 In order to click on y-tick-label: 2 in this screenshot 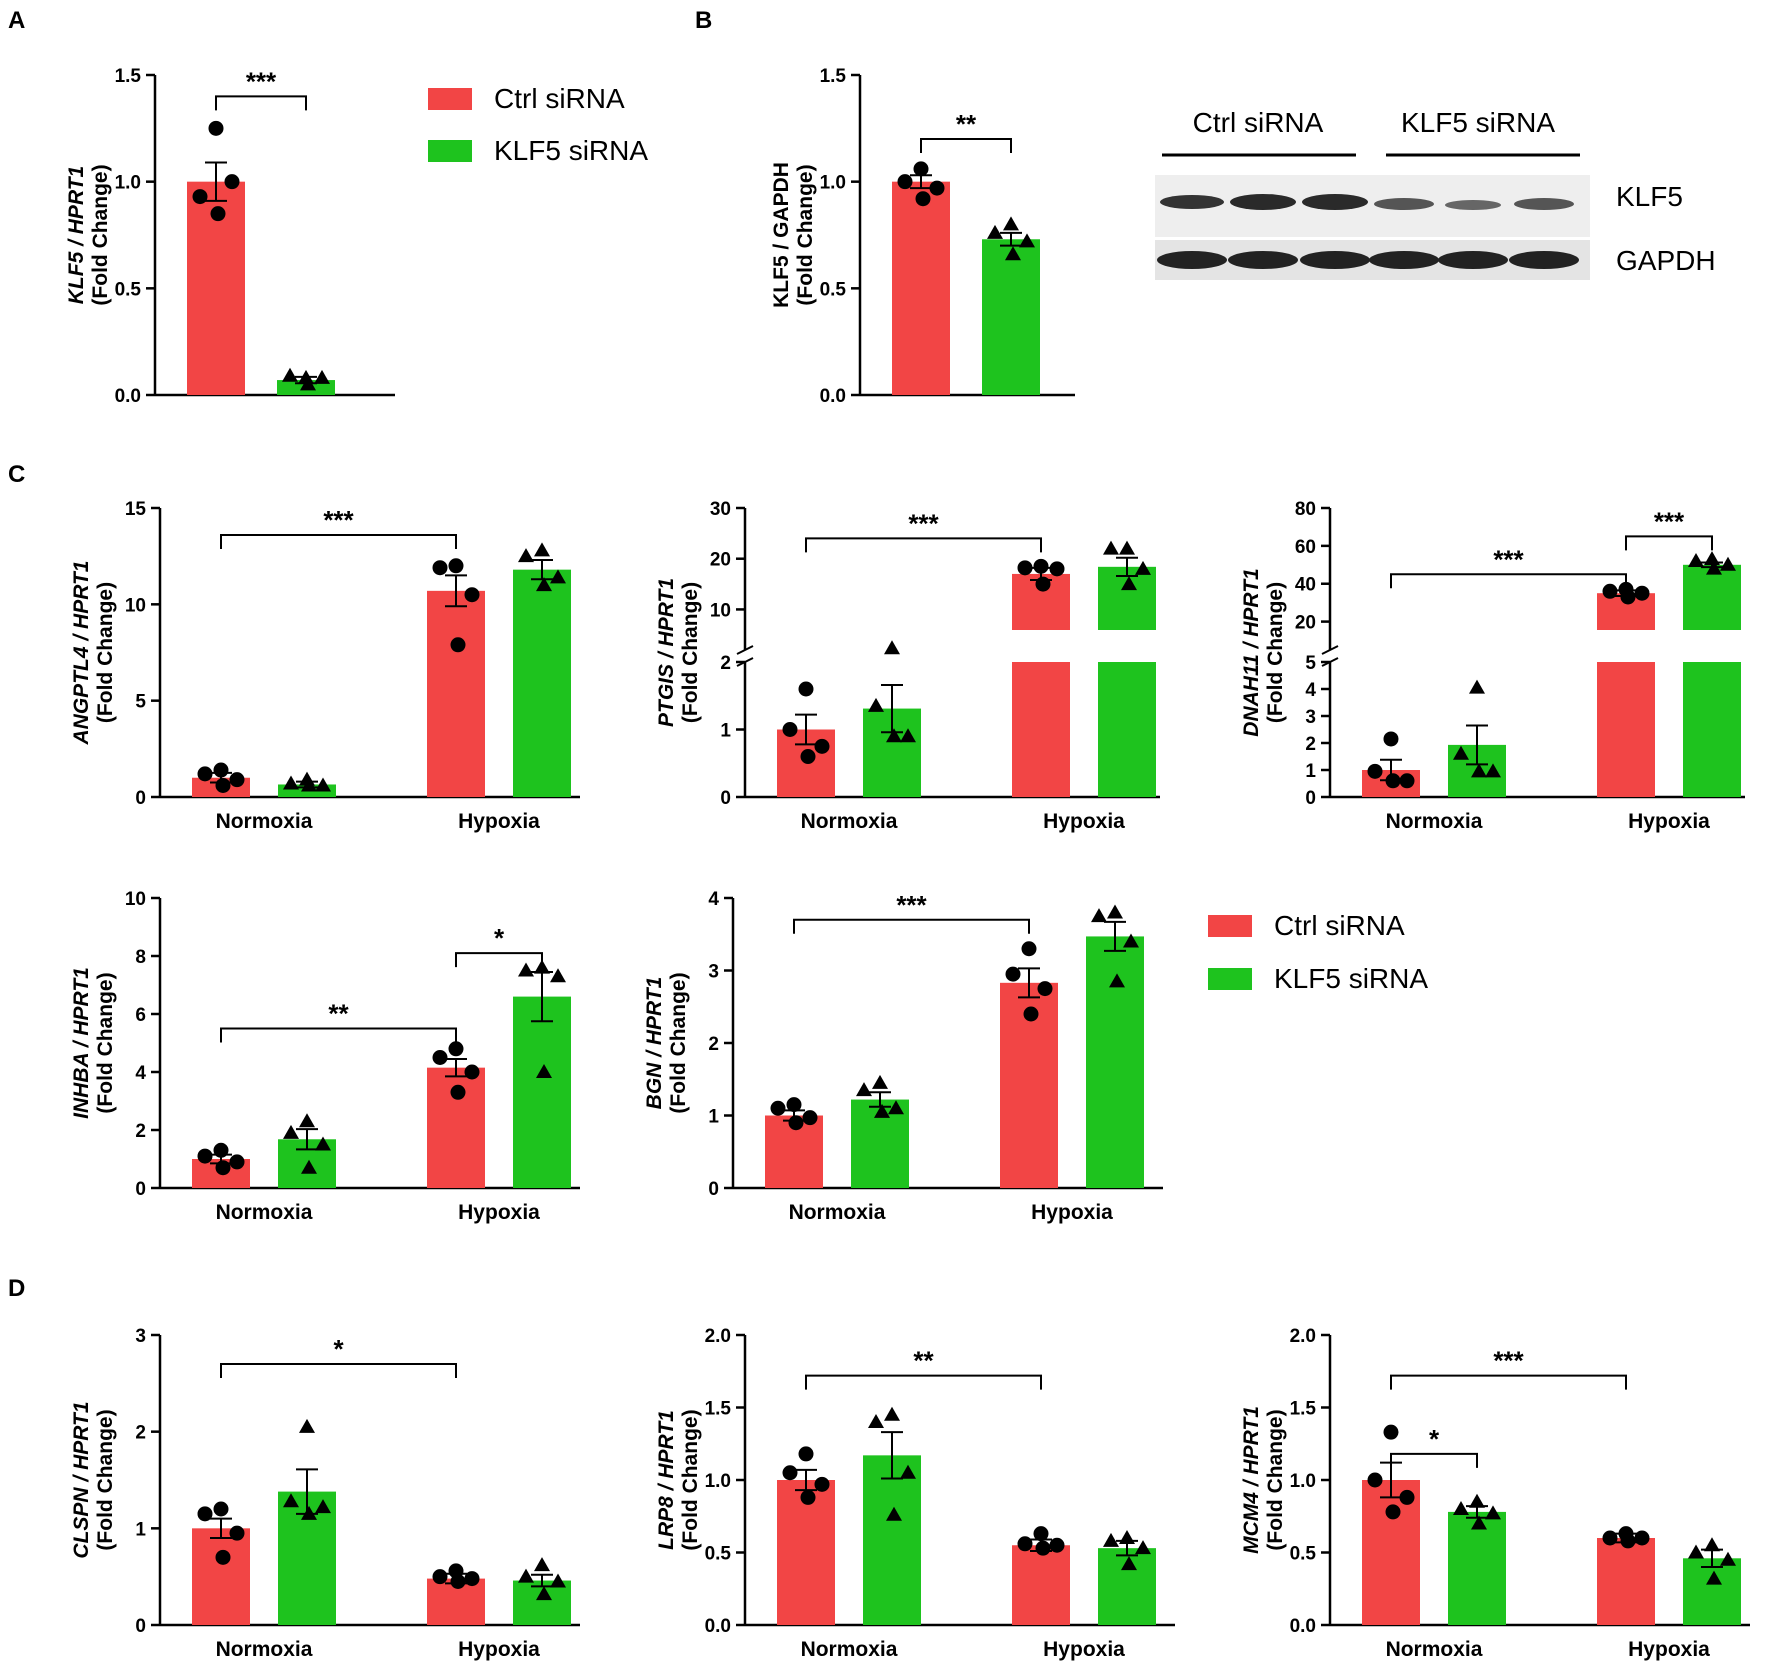, I will do `click(713, 1044)`.